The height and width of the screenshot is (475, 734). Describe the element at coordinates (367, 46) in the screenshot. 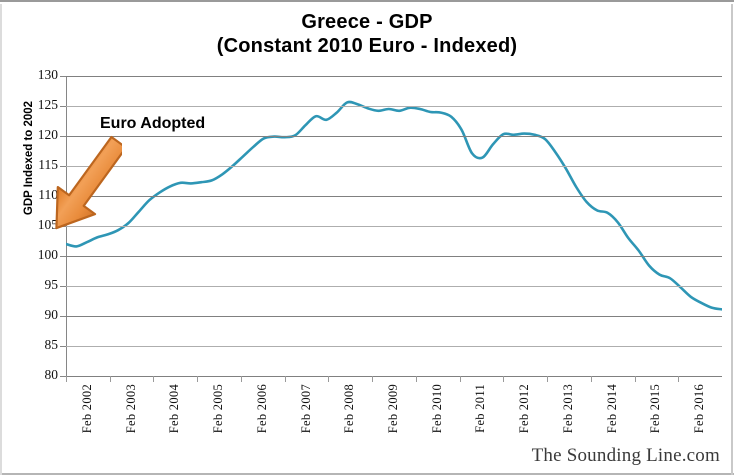

I see `chart-subtitle: (Constant 2010 Euro - Indexed)` at that location.